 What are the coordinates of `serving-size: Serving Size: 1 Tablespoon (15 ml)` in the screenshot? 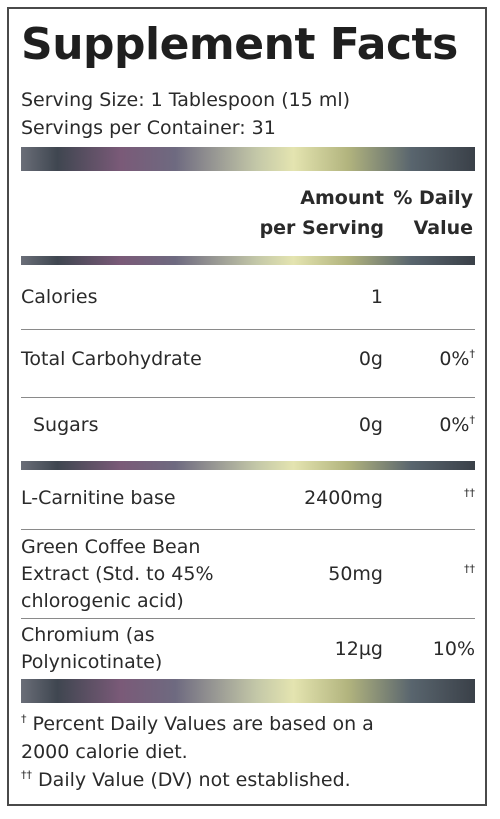 It's located at (186, 100).